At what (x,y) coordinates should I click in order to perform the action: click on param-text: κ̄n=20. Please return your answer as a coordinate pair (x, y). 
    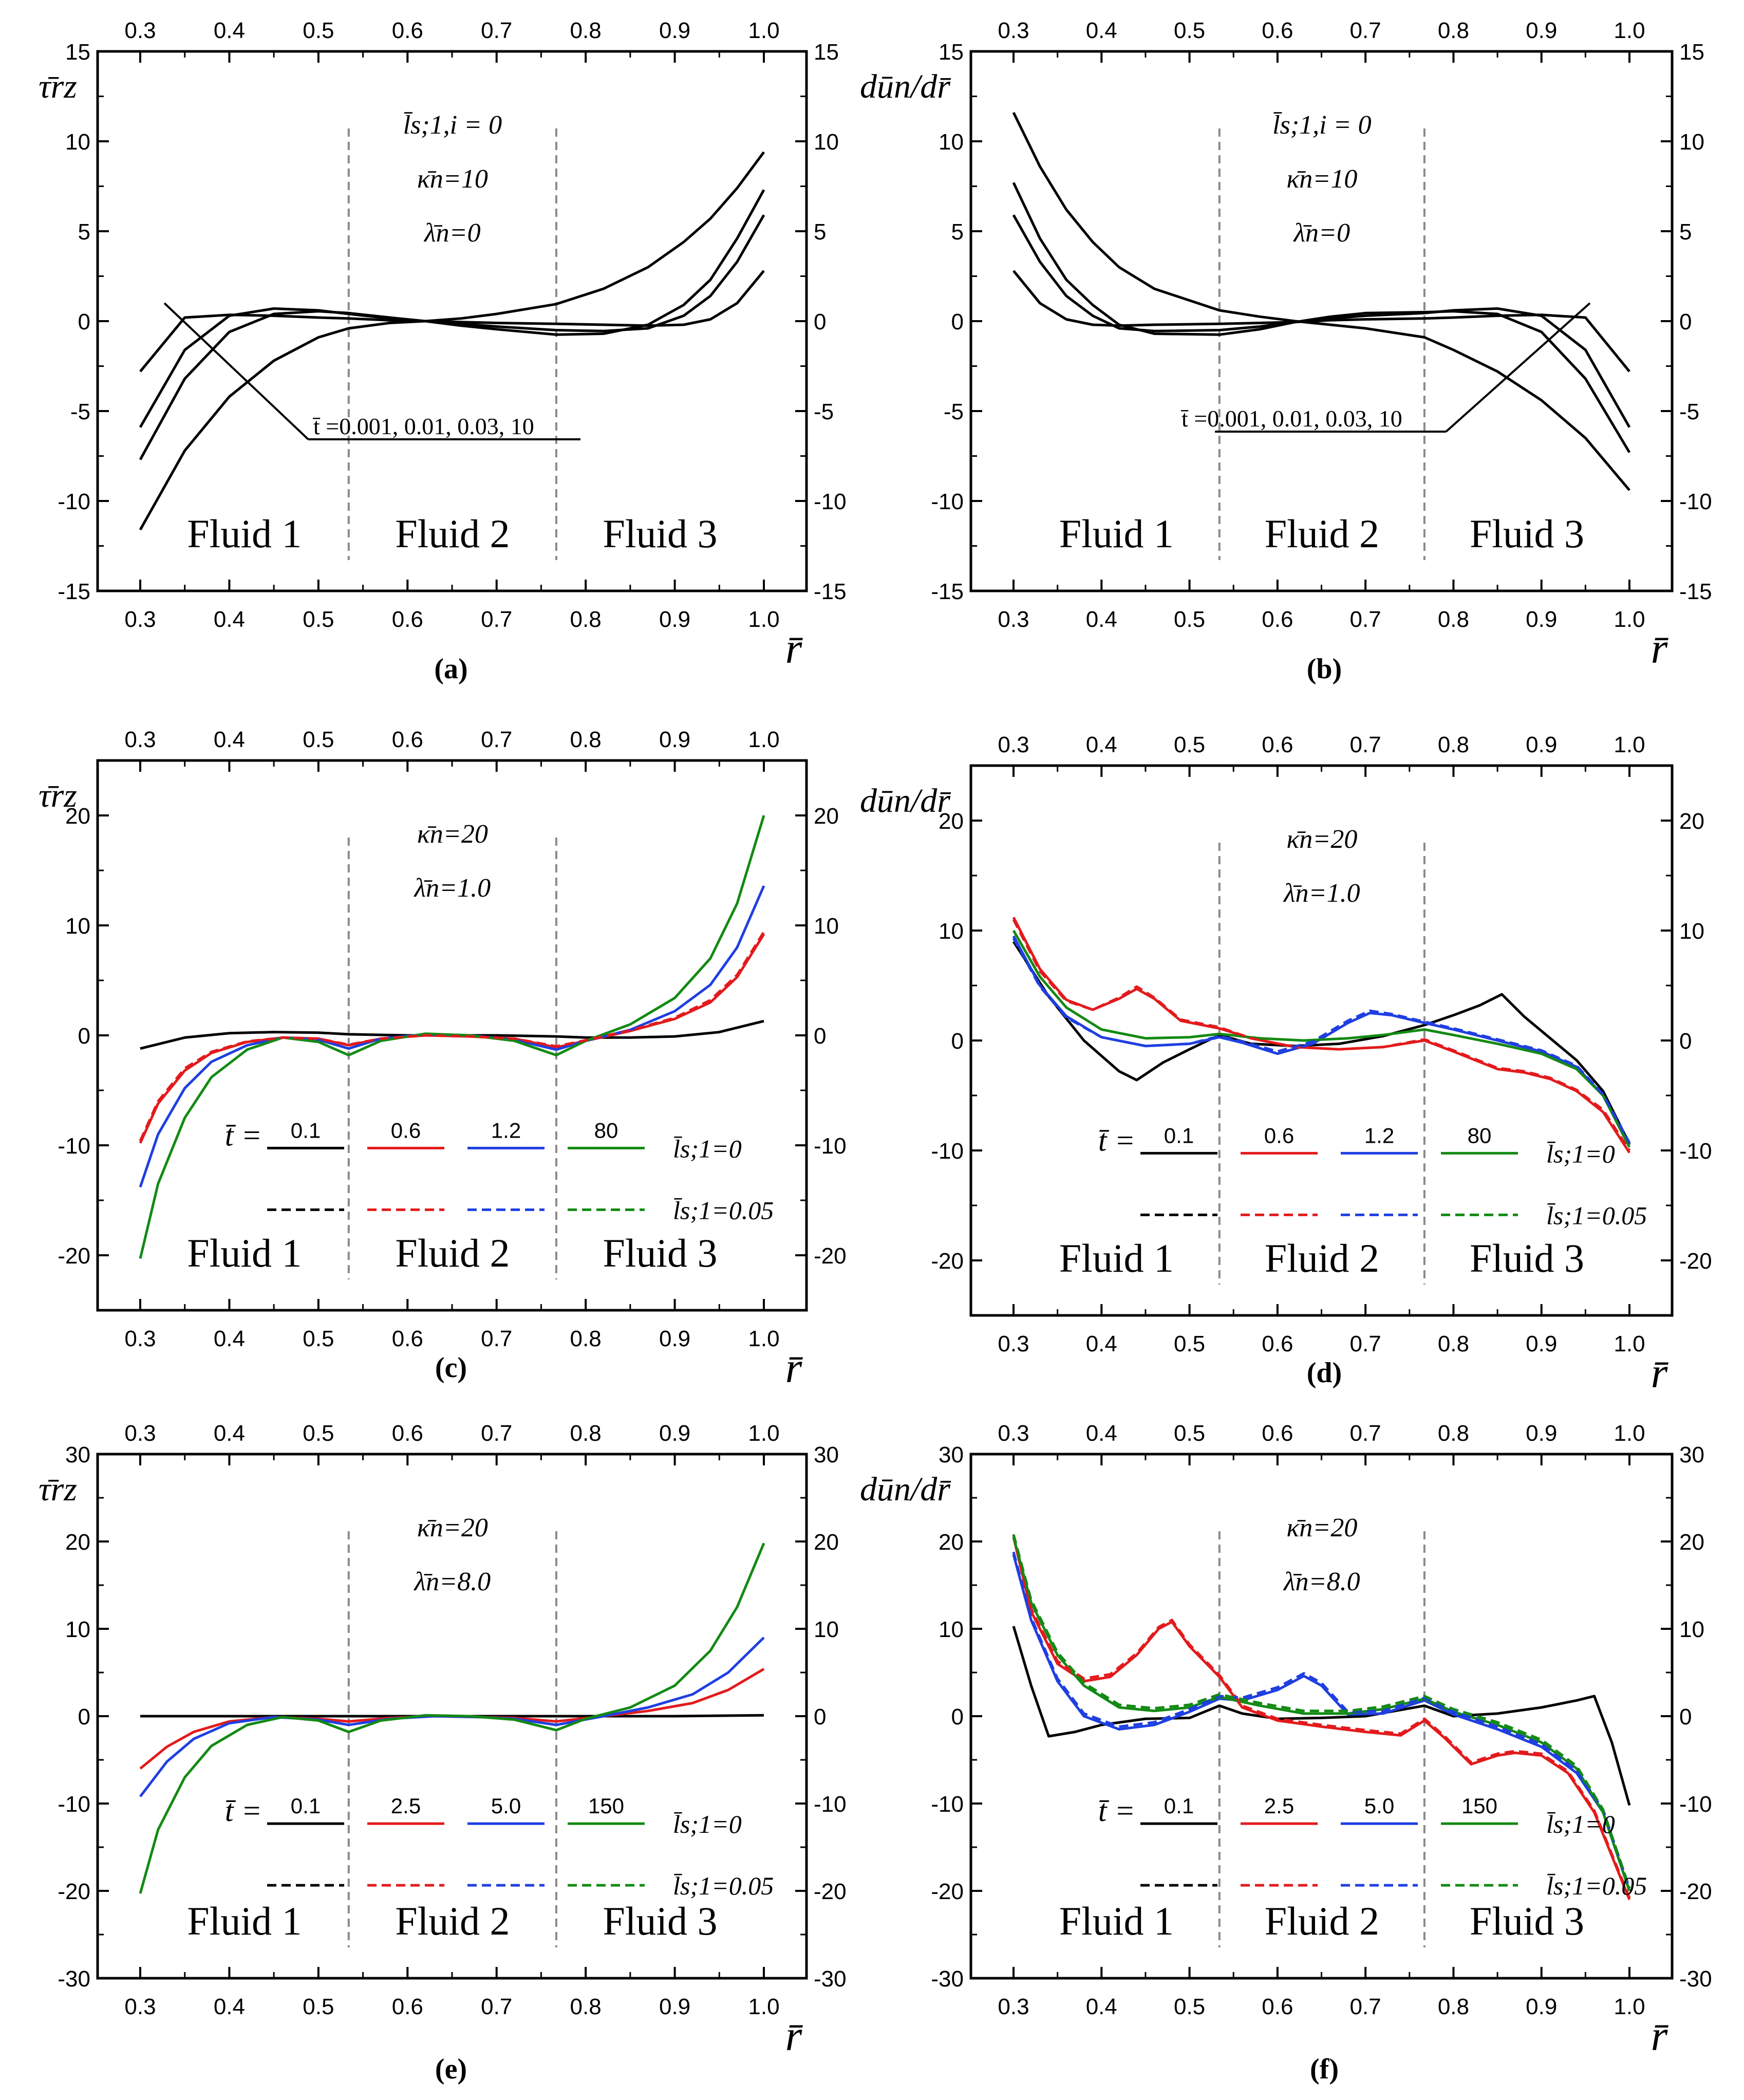
    Looking at the image, I should click on (452, 1528).